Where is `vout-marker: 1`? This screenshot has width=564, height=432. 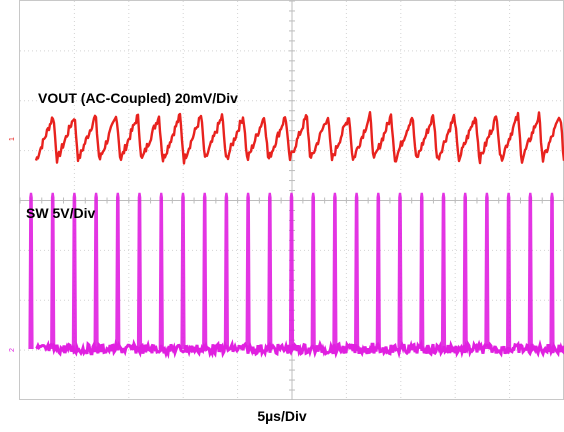
vout-marker: 1 is located at coordinates (12, 139).